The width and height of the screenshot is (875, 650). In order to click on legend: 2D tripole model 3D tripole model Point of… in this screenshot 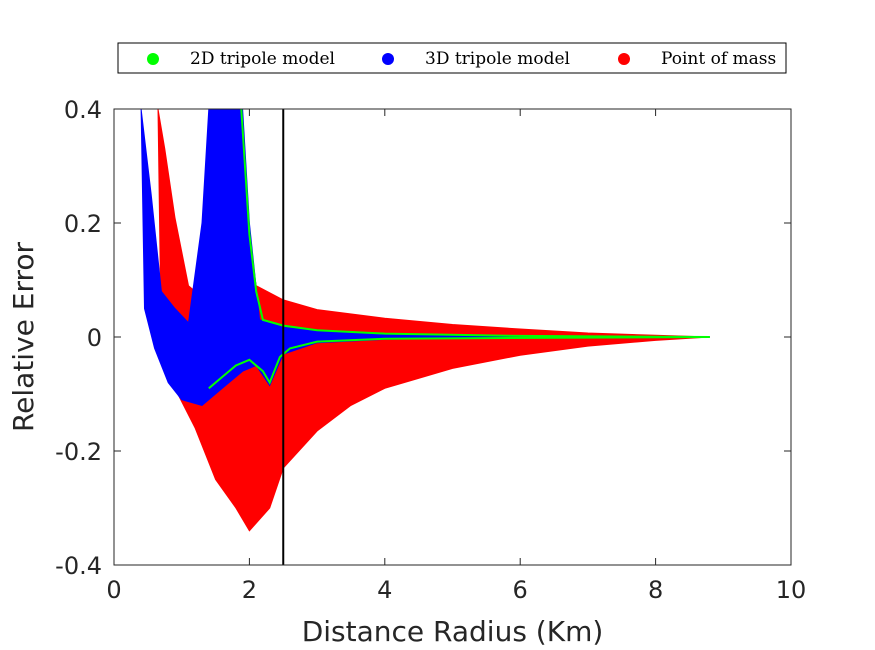, I will do `click(452, 58)`.